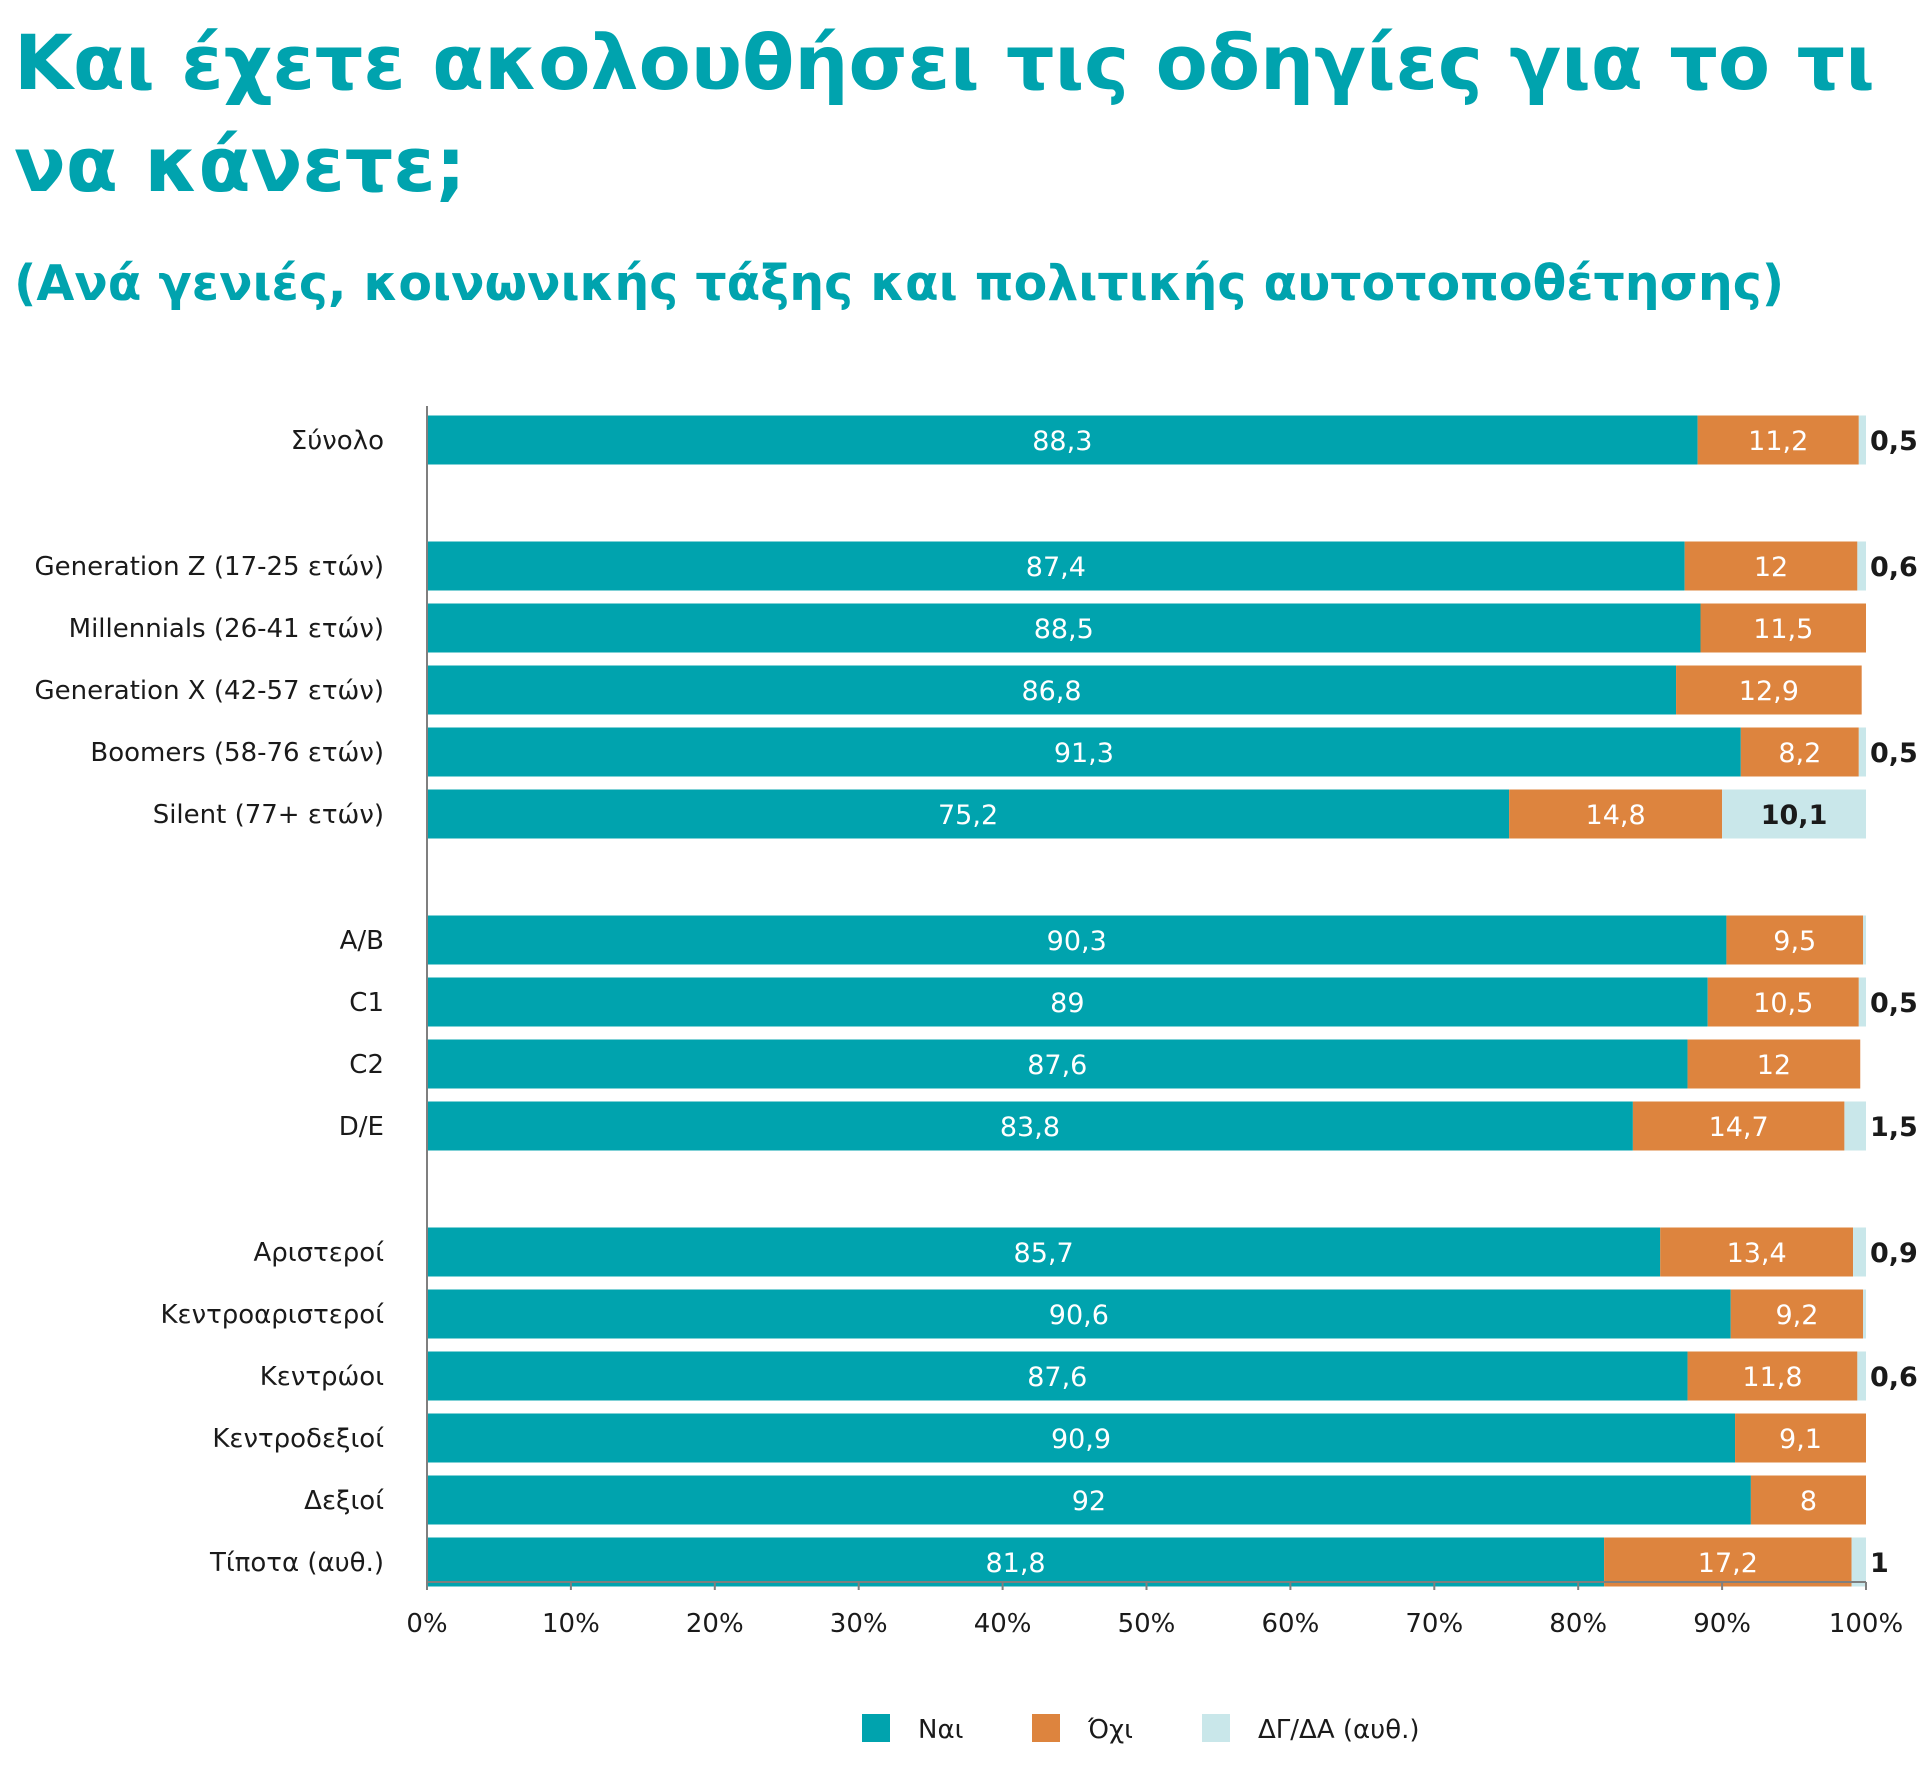 Image resolution: width=1928 pixels, height=1770 pixels. I want to click on data-label-nai: 92, so click(1089, 1501).